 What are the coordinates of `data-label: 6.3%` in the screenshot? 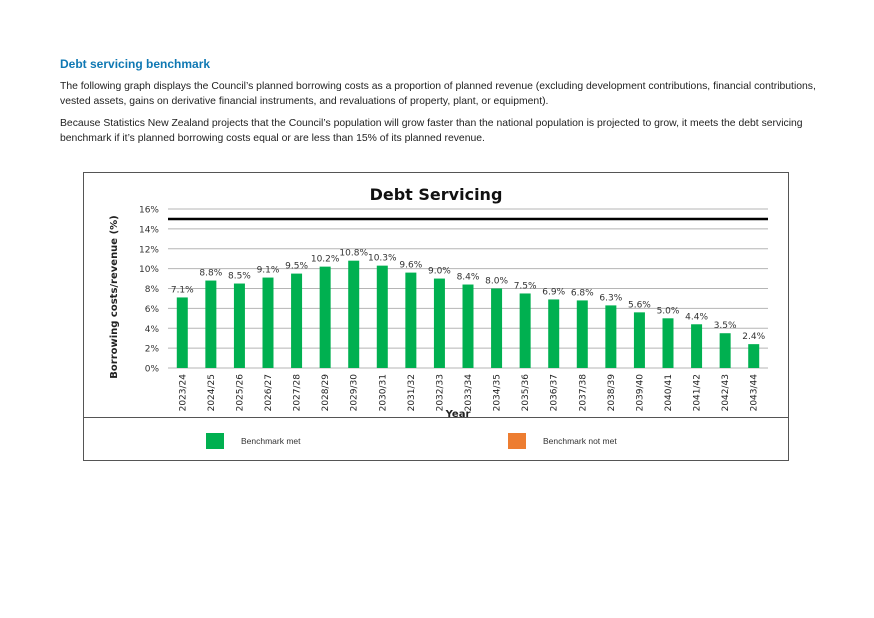 It's located at (610, 298).